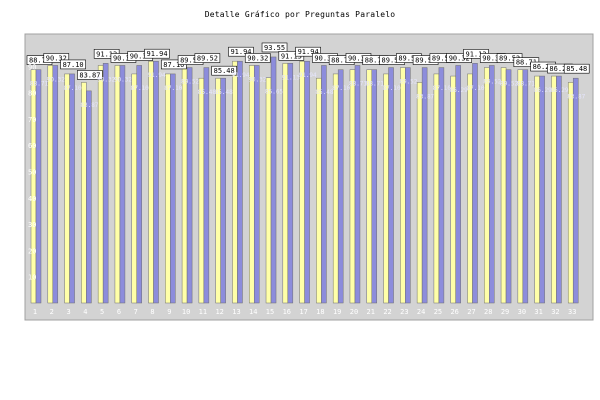 The width and height of the screenshot is (600, 400). What do you see at coordinates (471, 312) in the screenshot?
I see `x-tick-label: 27` at bounding box center [471, 312].